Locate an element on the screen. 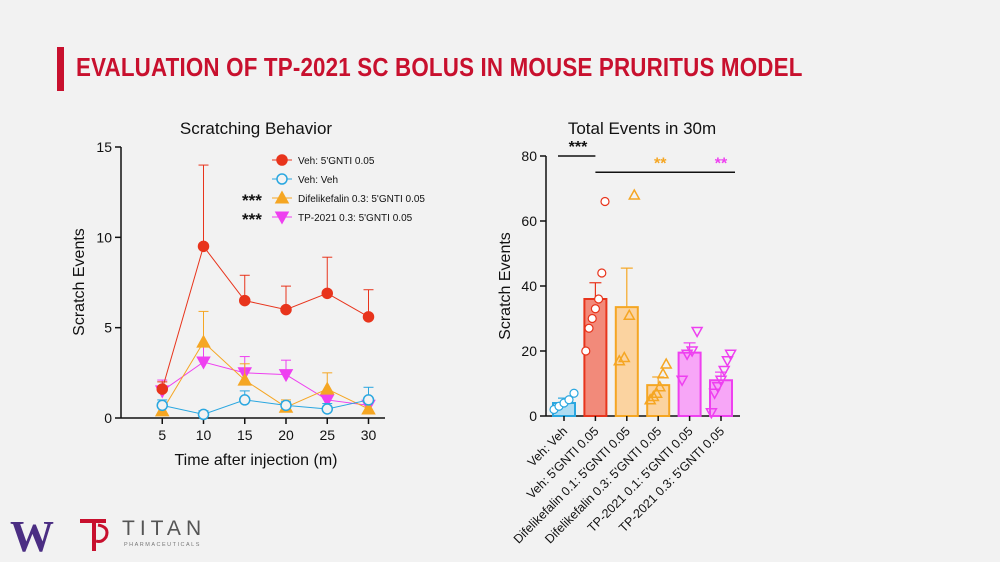 Image resolution: width=1000 pixels, height=562 pixels. uw-logo: W is located at coordinates (32, 535).